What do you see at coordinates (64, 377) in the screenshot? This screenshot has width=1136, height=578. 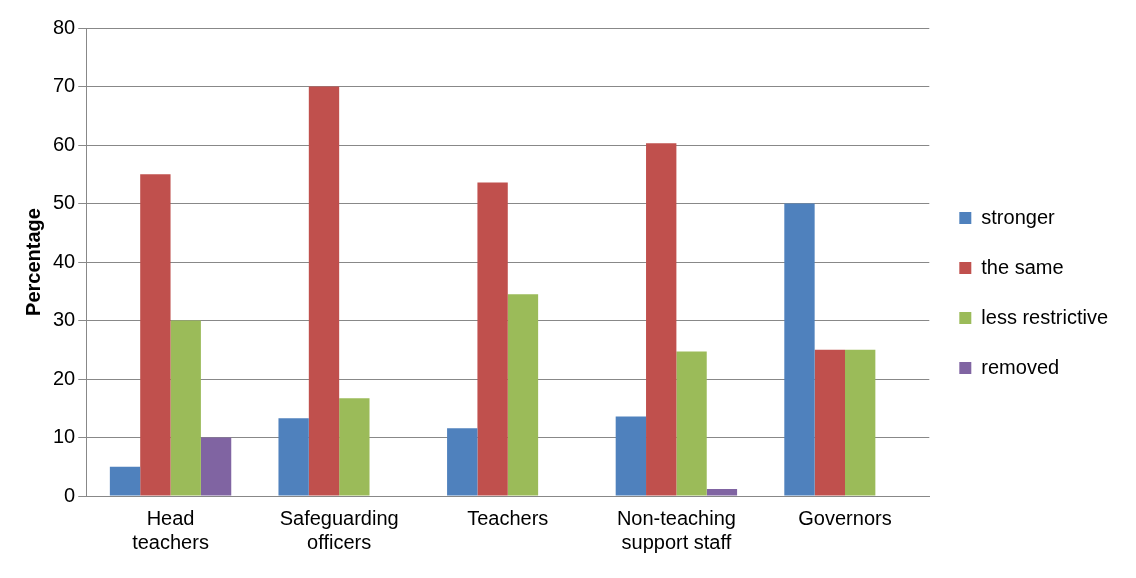 I see `y-tick-label: 20` at bounding box center [64, 377].